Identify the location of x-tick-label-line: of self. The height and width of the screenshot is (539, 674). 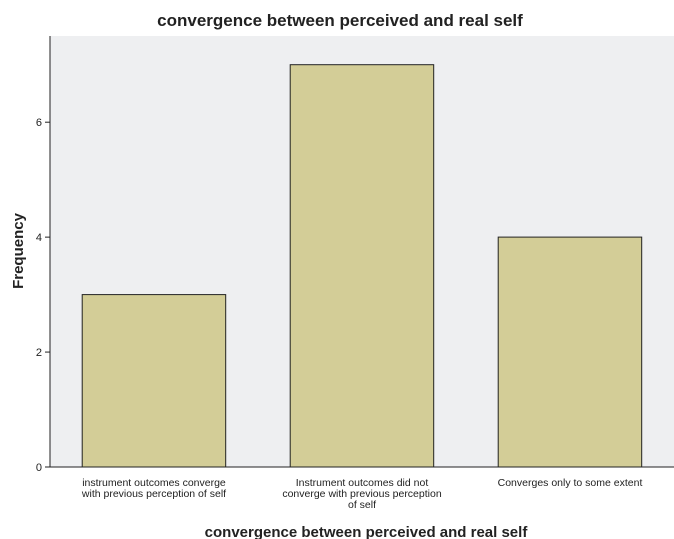
(362, 505).